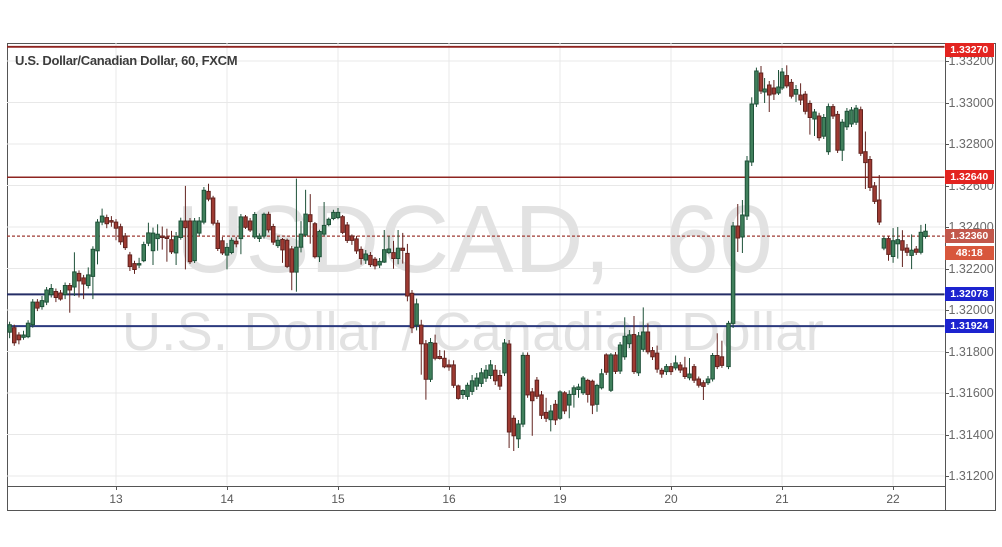 This screenshot has height=547, width=1002. I want to click on svg-text: U.S. Dollar / Canadian Dollar, so click(473, 332).